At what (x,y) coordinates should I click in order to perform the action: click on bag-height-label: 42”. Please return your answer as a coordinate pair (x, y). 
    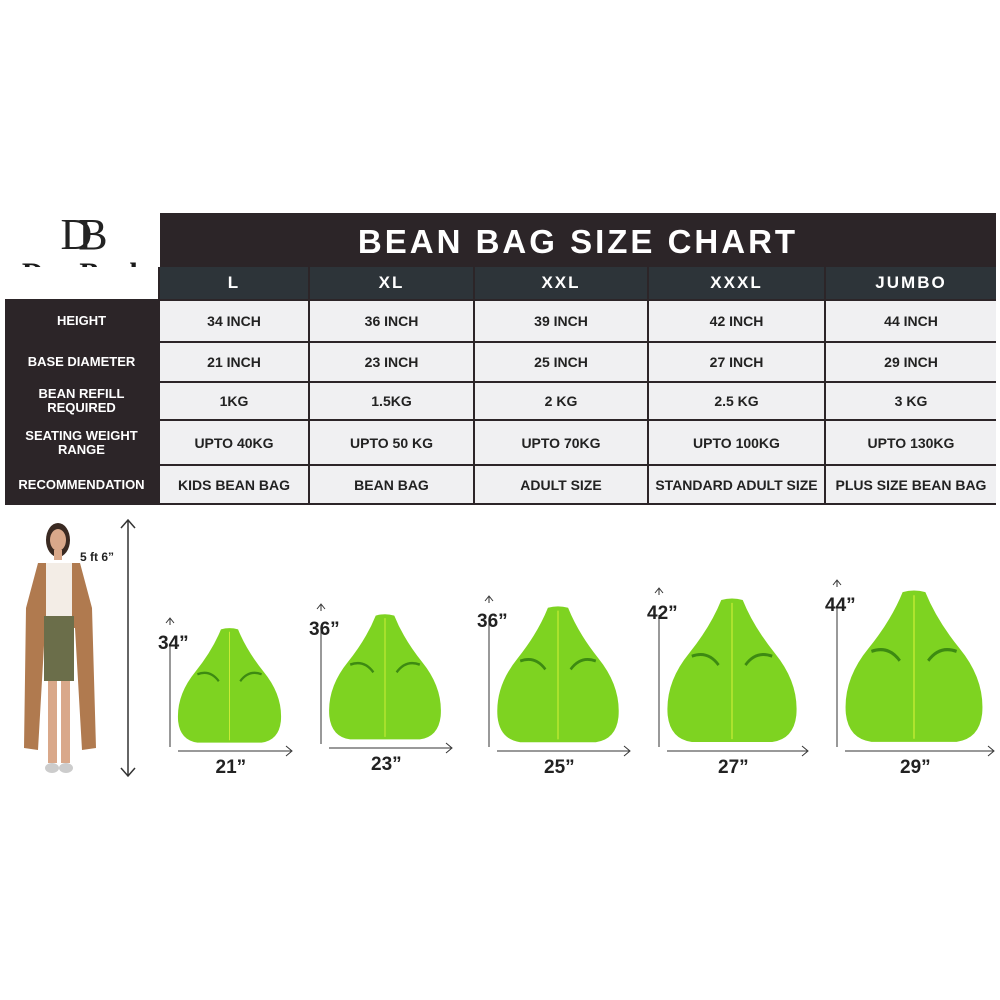
    Looking at the image, I should click on (662, 613).